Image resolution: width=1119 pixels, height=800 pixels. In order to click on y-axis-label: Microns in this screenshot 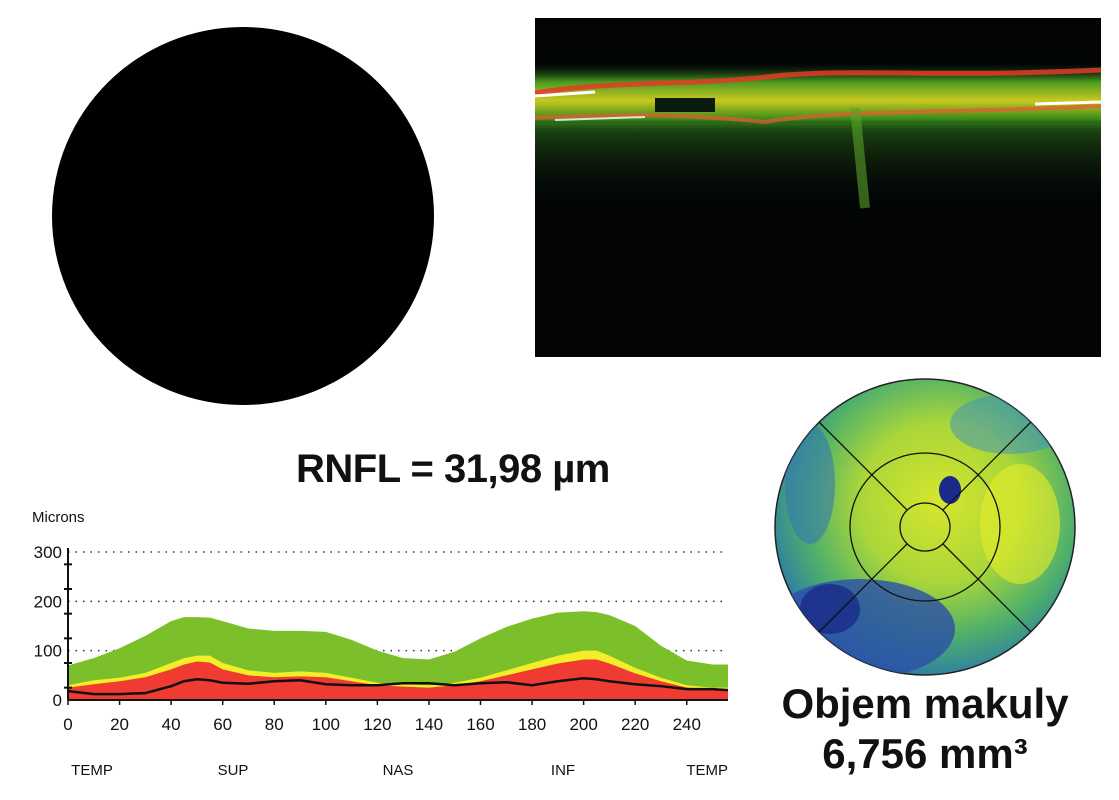, I will do `click(58, 517)`.